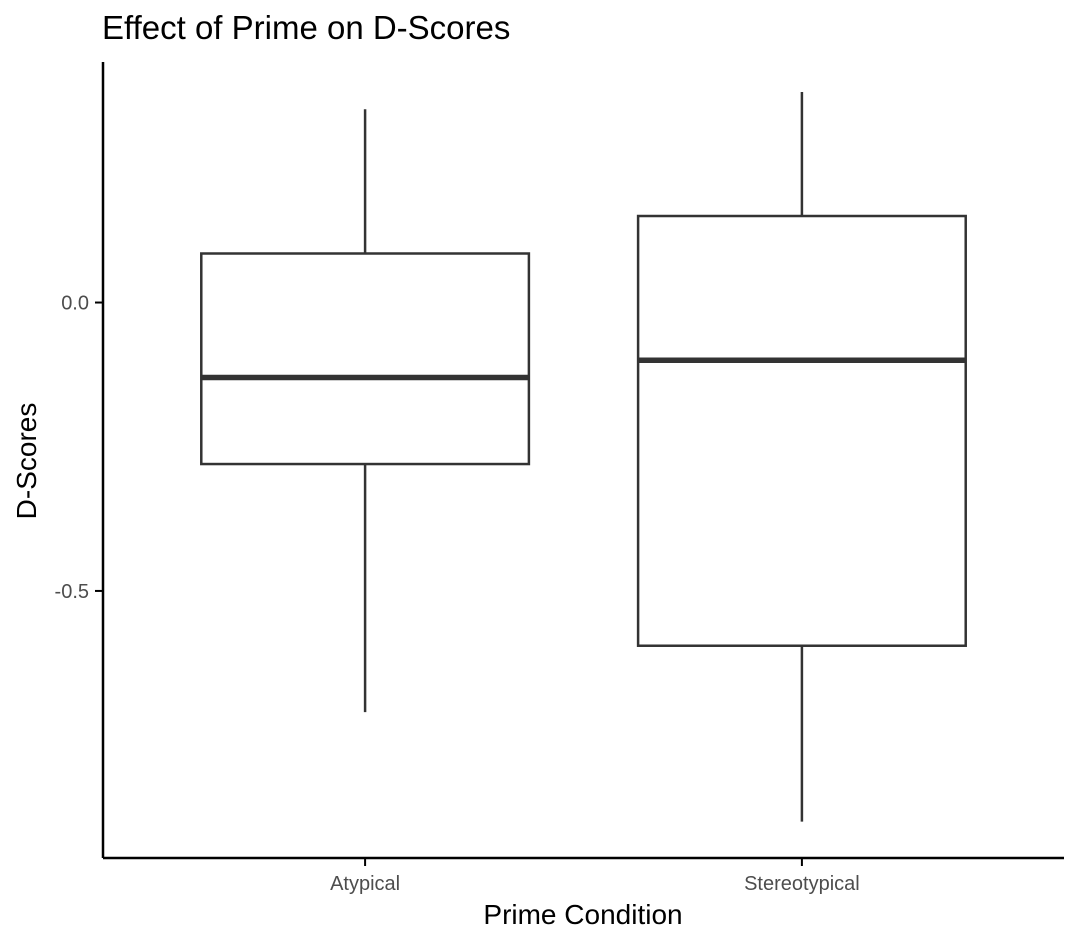 The image size is (1080, 944). Describe the element at coordinates (801, 430) in the screenshot. I see `iqr-box-stereotypical` at that location.